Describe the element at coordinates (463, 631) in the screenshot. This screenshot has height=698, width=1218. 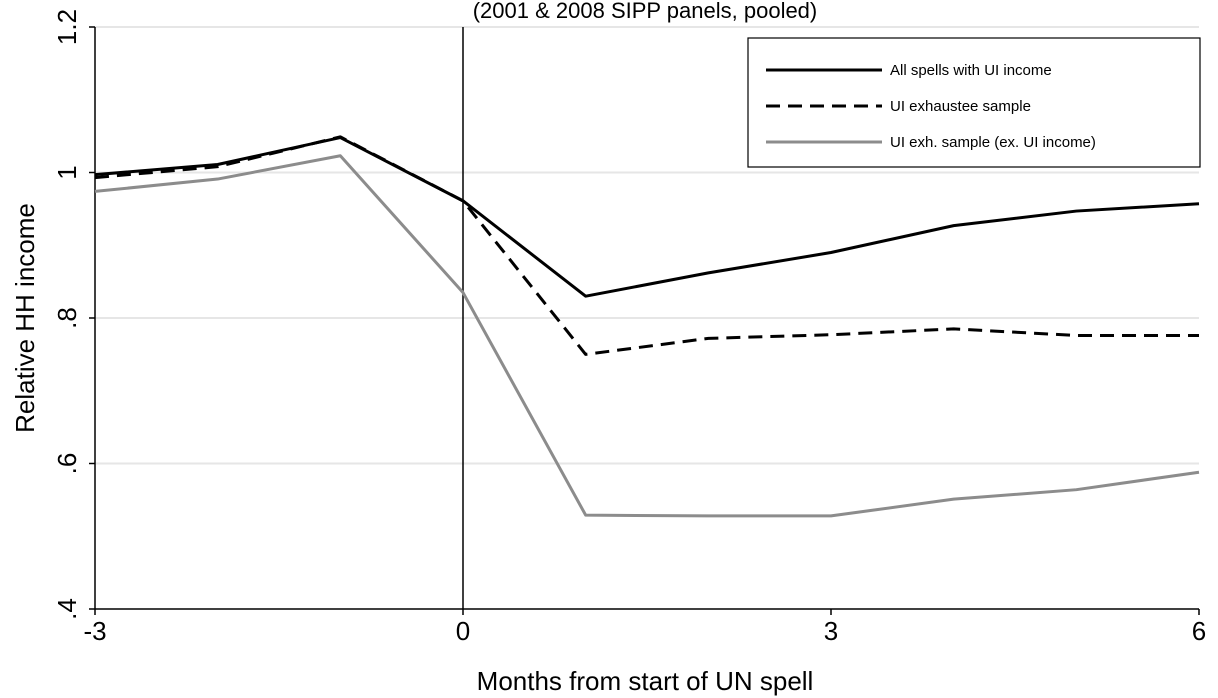
I see `x-tick-label: 0` at that location.